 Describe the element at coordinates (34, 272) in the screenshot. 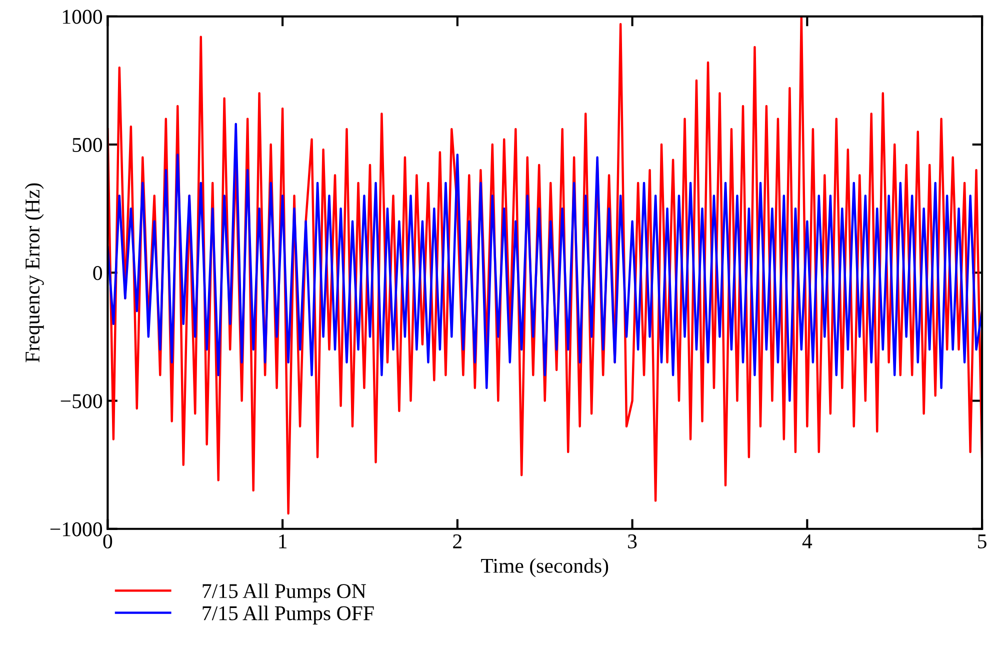

I see `y-axis-title: Frequency Error (Hz)` at that location.